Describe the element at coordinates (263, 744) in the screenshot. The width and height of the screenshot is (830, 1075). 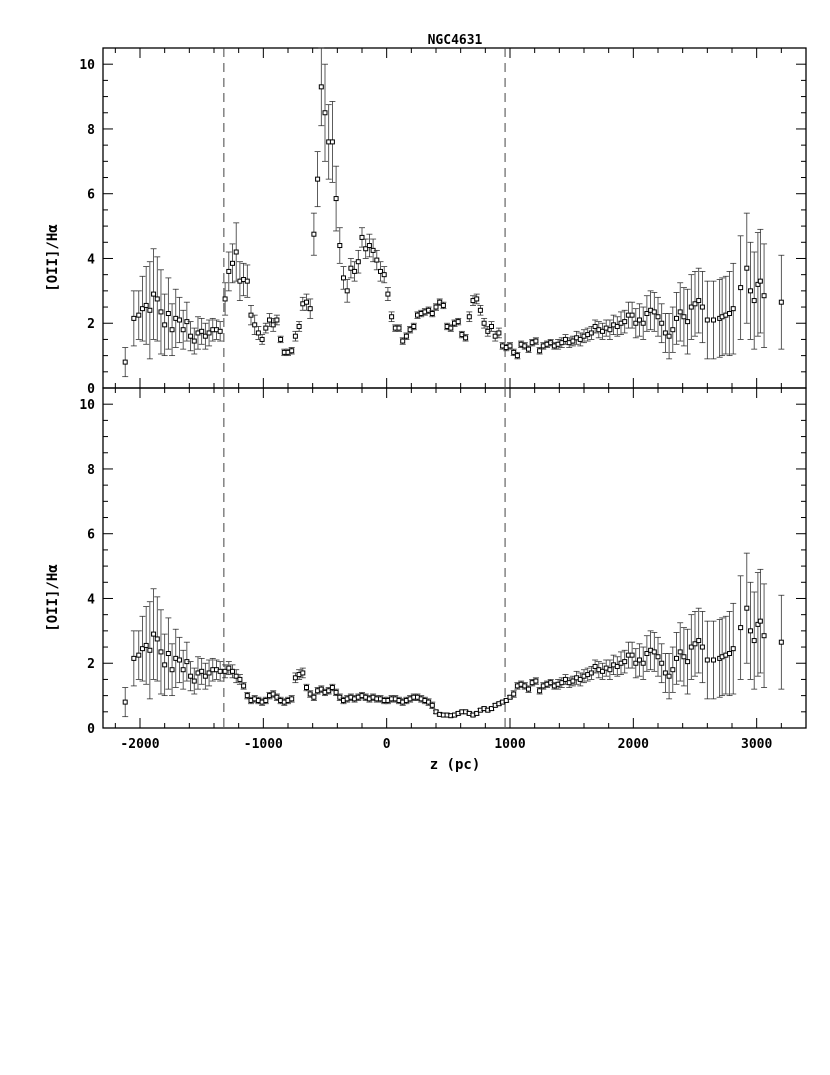
I see `x-tick-label: -1000` at that location.